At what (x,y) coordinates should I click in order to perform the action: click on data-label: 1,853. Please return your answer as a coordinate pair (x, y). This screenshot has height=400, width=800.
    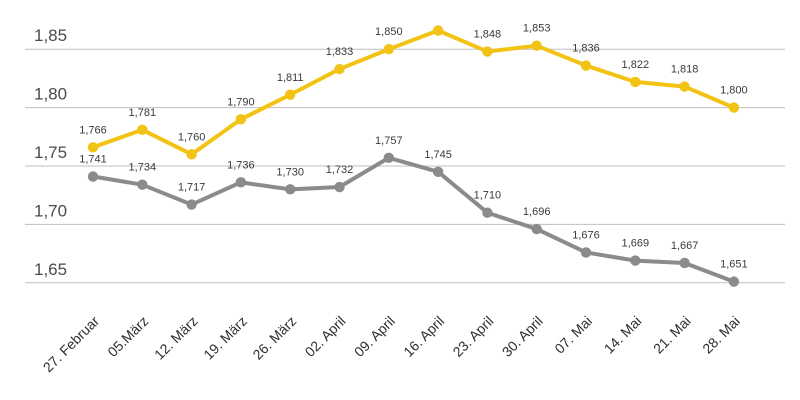
    Looking at the image, I should click on (537, 29).